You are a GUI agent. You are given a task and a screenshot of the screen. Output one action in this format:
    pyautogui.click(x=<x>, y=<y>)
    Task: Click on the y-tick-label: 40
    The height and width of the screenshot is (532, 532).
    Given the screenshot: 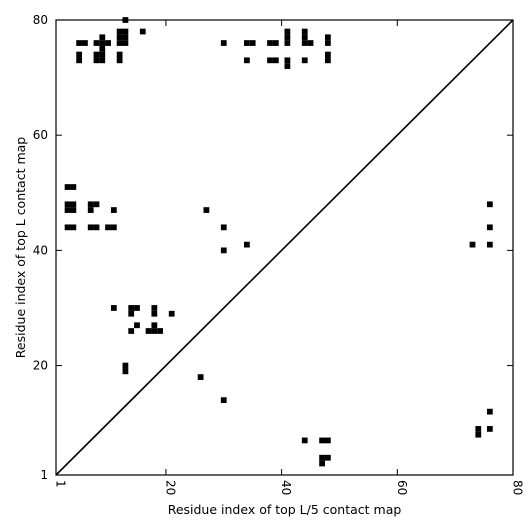 What is the action you would take?
    pyautogui.click(x=40, y=250)
    